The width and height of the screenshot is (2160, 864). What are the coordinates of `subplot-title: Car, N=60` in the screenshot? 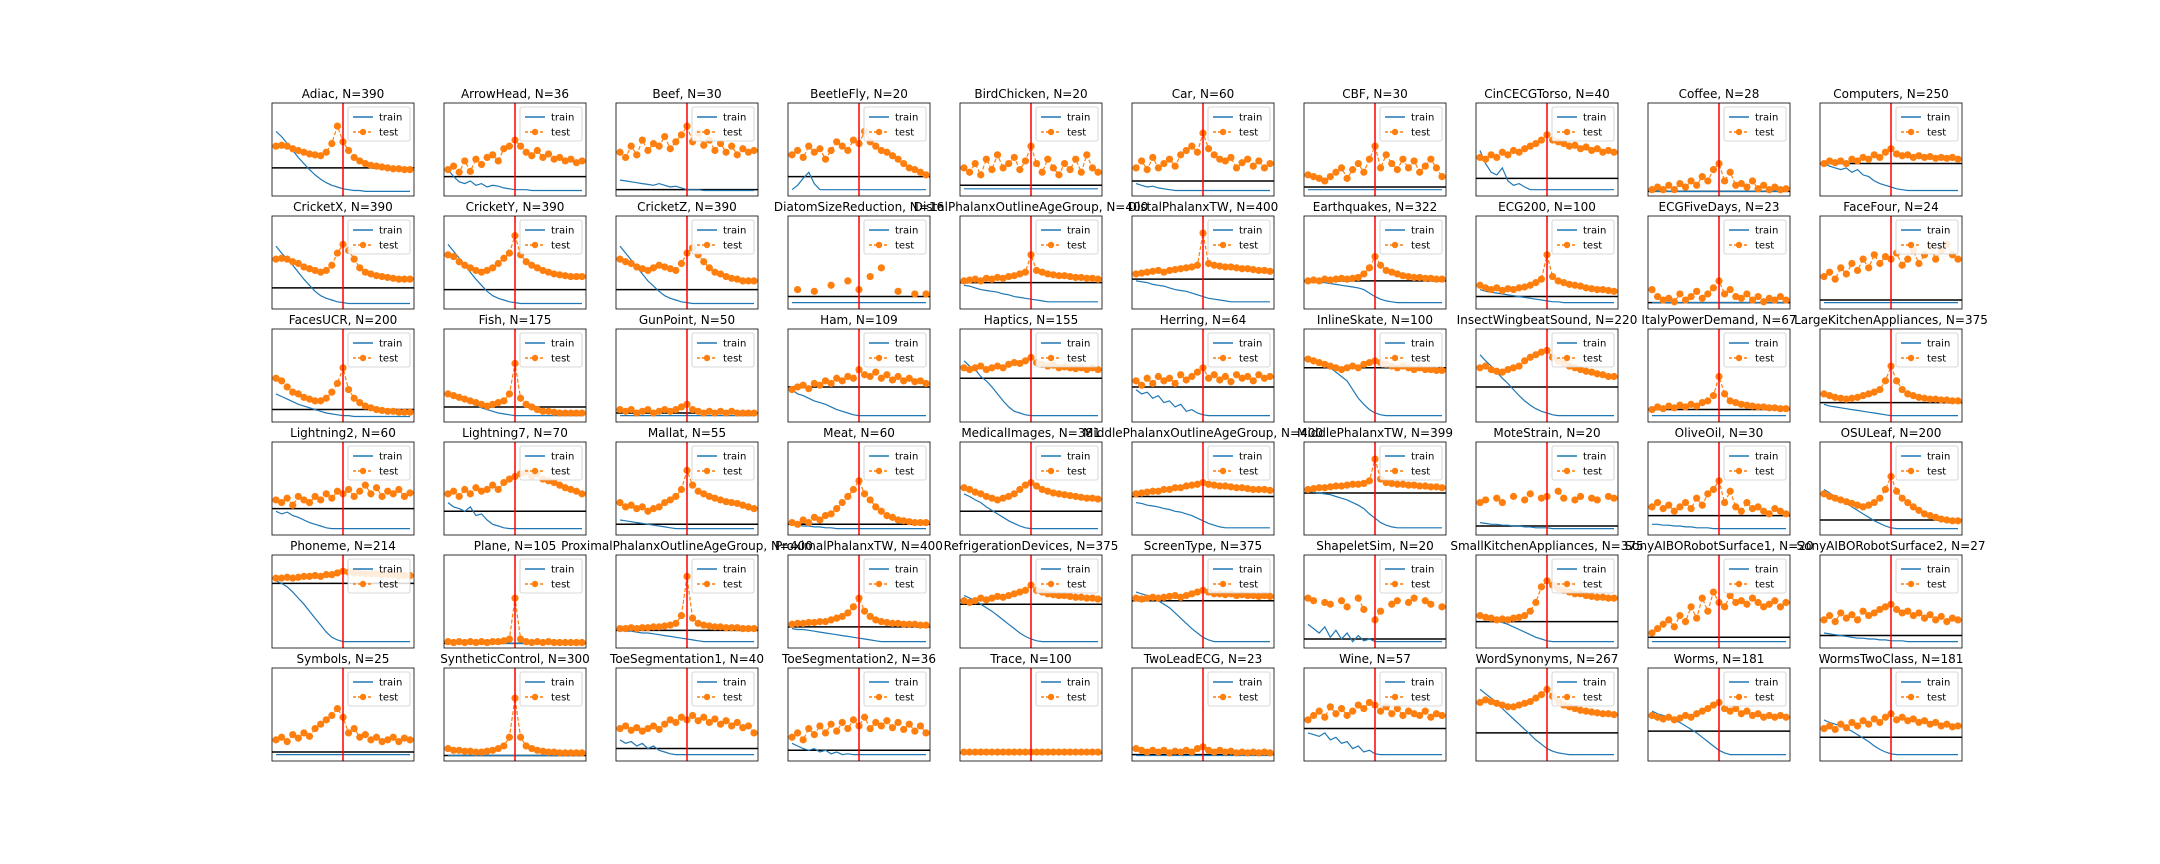 It's located at (1203, 94).